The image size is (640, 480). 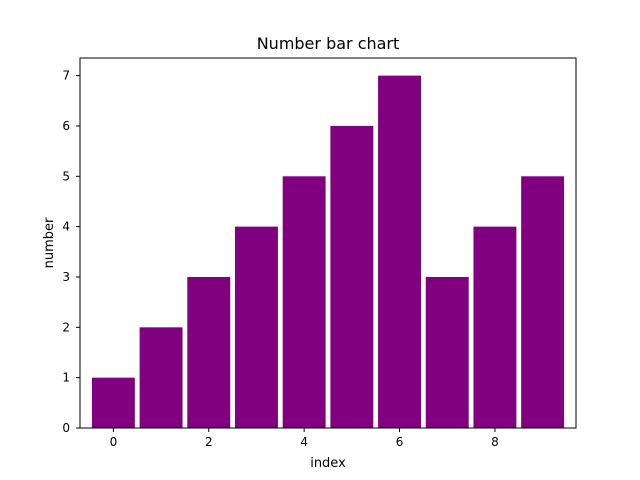 I want to click on x-axis-label: index, so click(x=328, y=463).